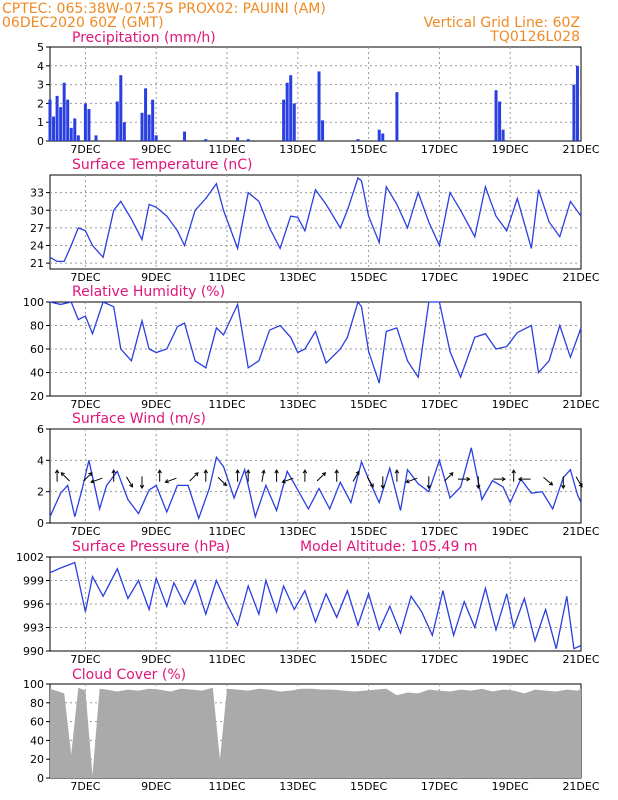 The height and width of the screenshot is (800, 618). Describe the element at coordinates (315, 732) in the screenshot. I see `cloud-cover-area` at that location.